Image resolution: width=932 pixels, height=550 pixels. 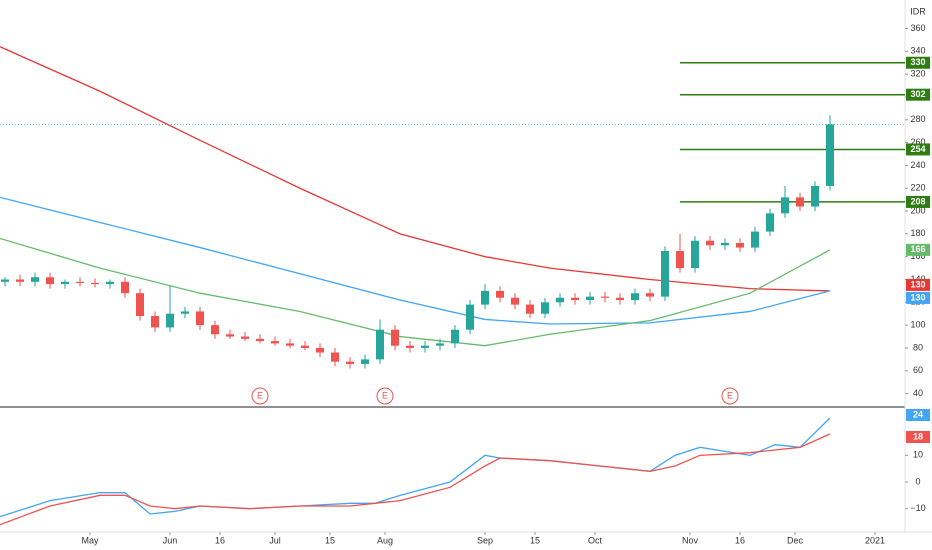 What do you see at coordinates (485, 540) in the screenshot?
I see `x-tick-label: Sep` at bounding box center [485, 540].